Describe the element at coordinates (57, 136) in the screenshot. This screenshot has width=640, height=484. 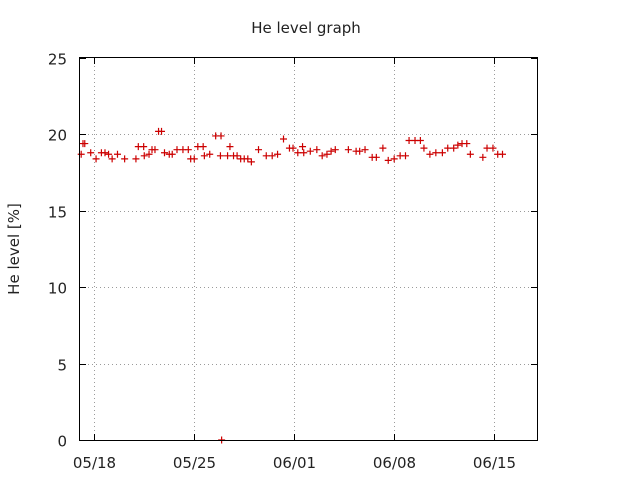
I see `y-tick-label: 20` at that location.